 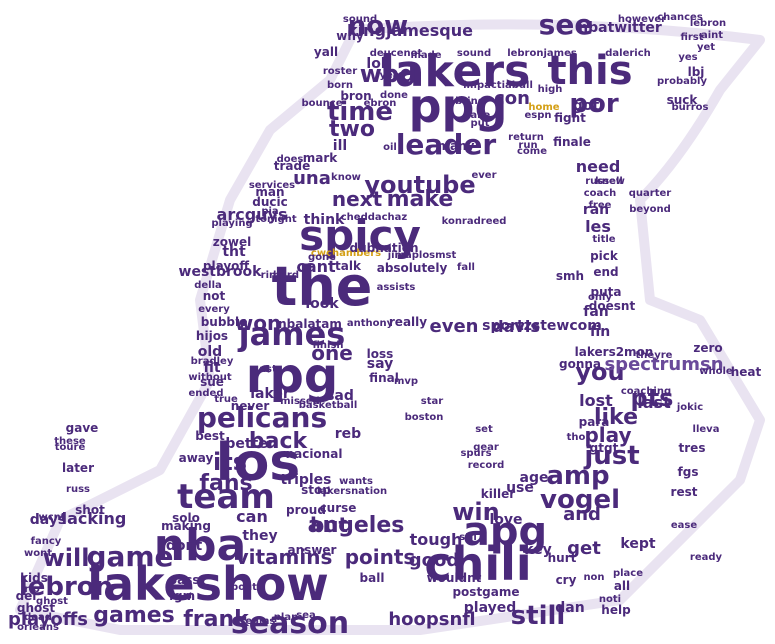 What do you see at coordinates (208, 285) in the screenshot?
I see `cloud-word: della` at bounding box center [208, 285].